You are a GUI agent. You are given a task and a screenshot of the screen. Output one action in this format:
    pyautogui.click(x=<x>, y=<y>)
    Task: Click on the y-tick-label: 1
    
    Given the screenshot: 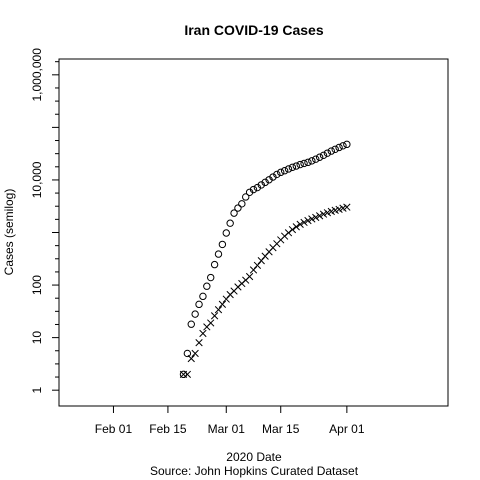 What is the action you would take?
    pyautogui.click(x=37, y=390)
    